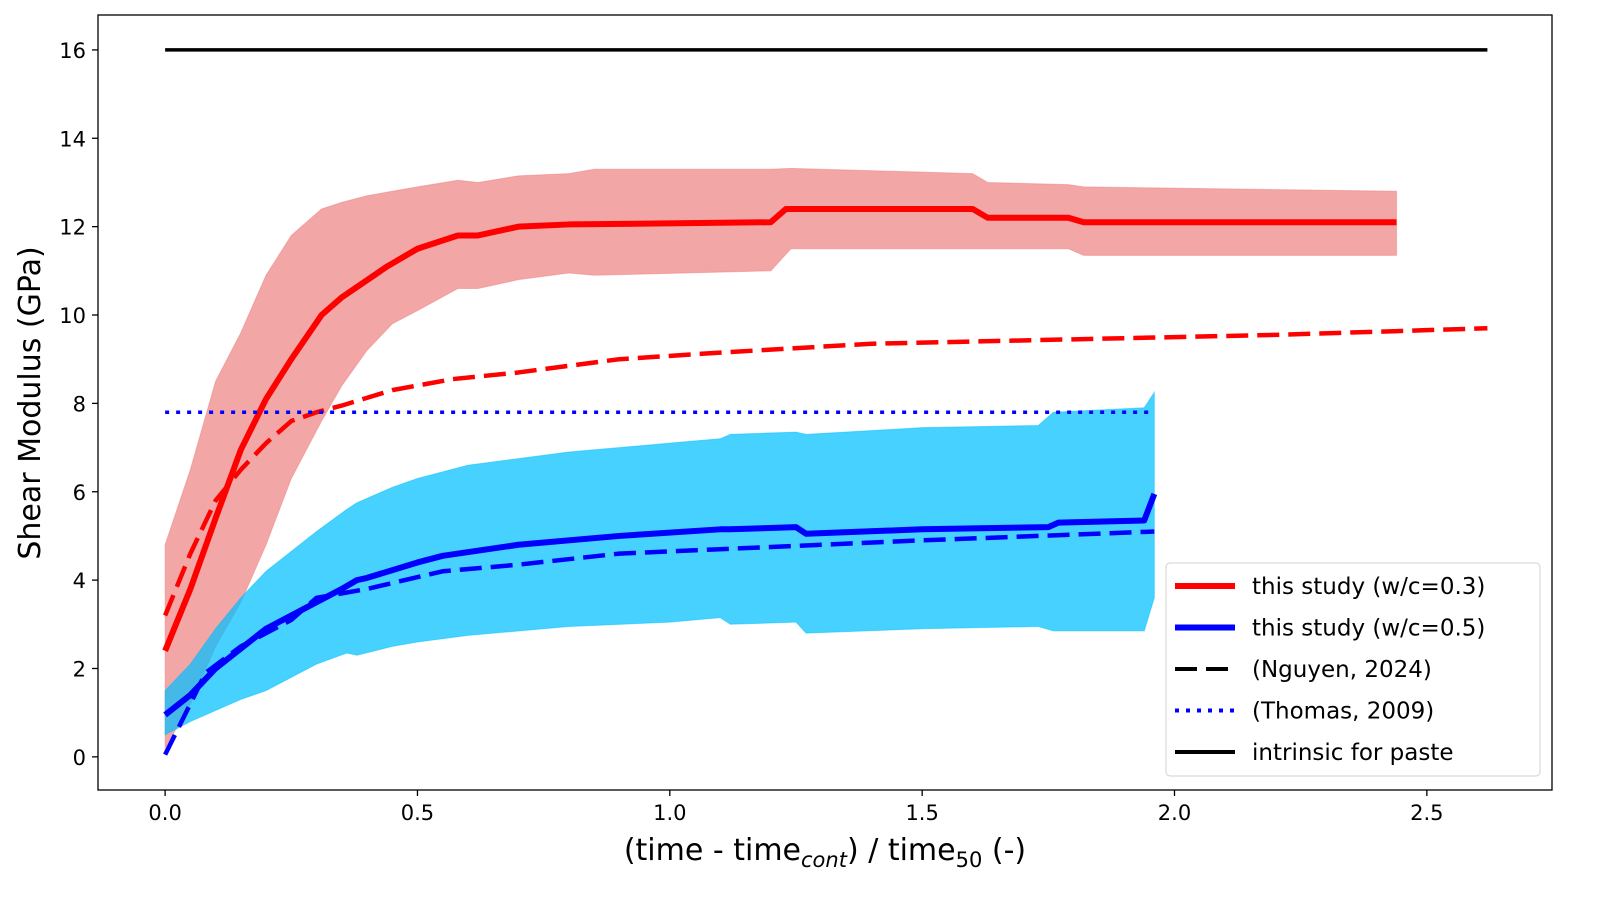  I want to click on x-axis-label: (time - timecont) / time50 (-), so click(825, 852).